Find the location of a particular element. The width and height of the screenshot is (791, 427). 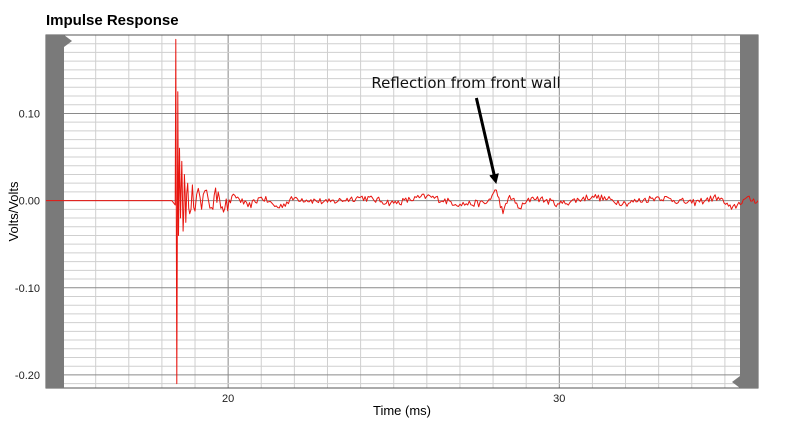

x-axis-label: Time (ms) is located at coordinates (402, 410).